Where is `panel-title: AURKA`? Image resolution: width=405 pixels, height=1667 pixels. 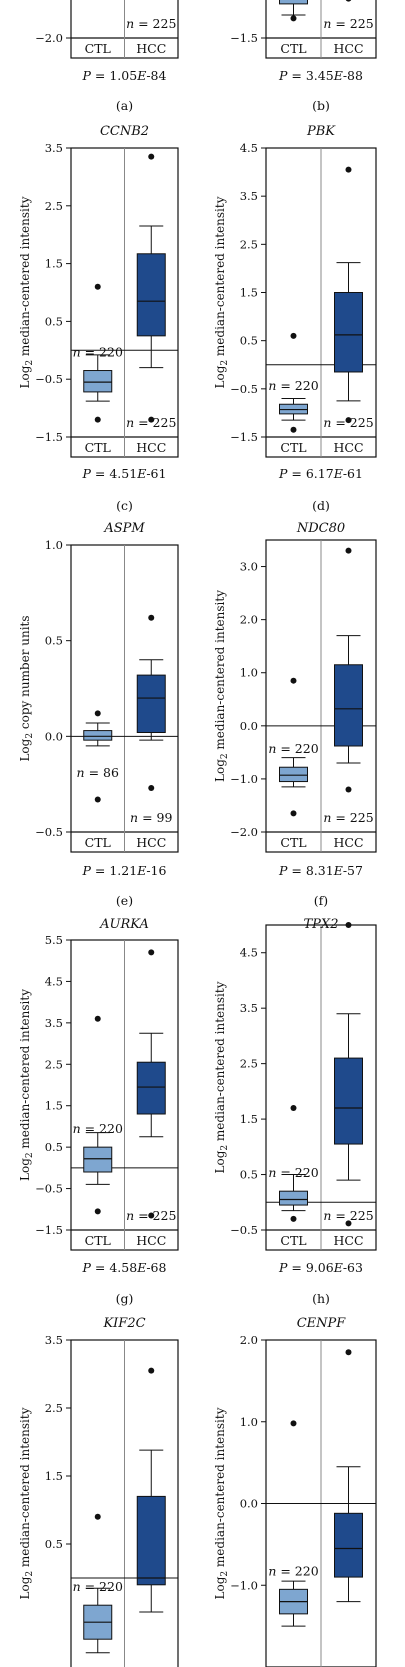
panel-title: AURKA is located at coordinates (124, 924).